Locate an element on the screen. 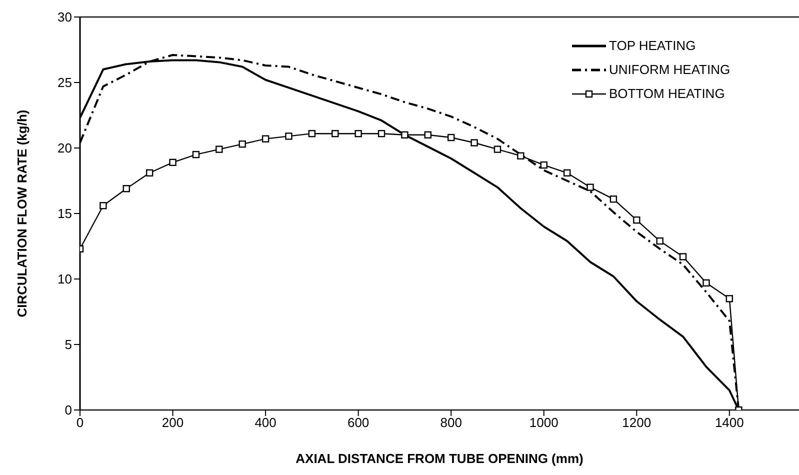  x-tick-label: 1000 is located at coordinates (543, 422).